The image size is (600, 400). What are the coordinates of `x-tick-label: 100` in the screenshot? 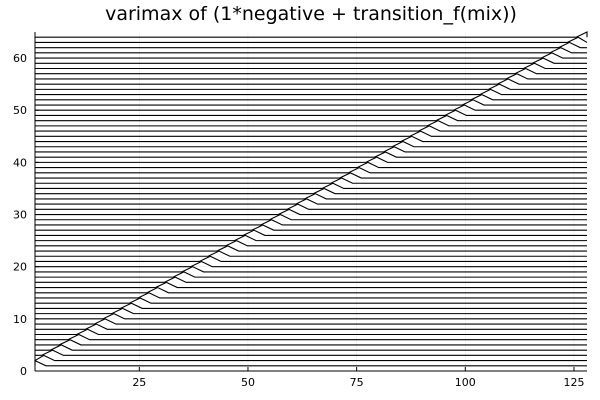 It's located at (465, 382).